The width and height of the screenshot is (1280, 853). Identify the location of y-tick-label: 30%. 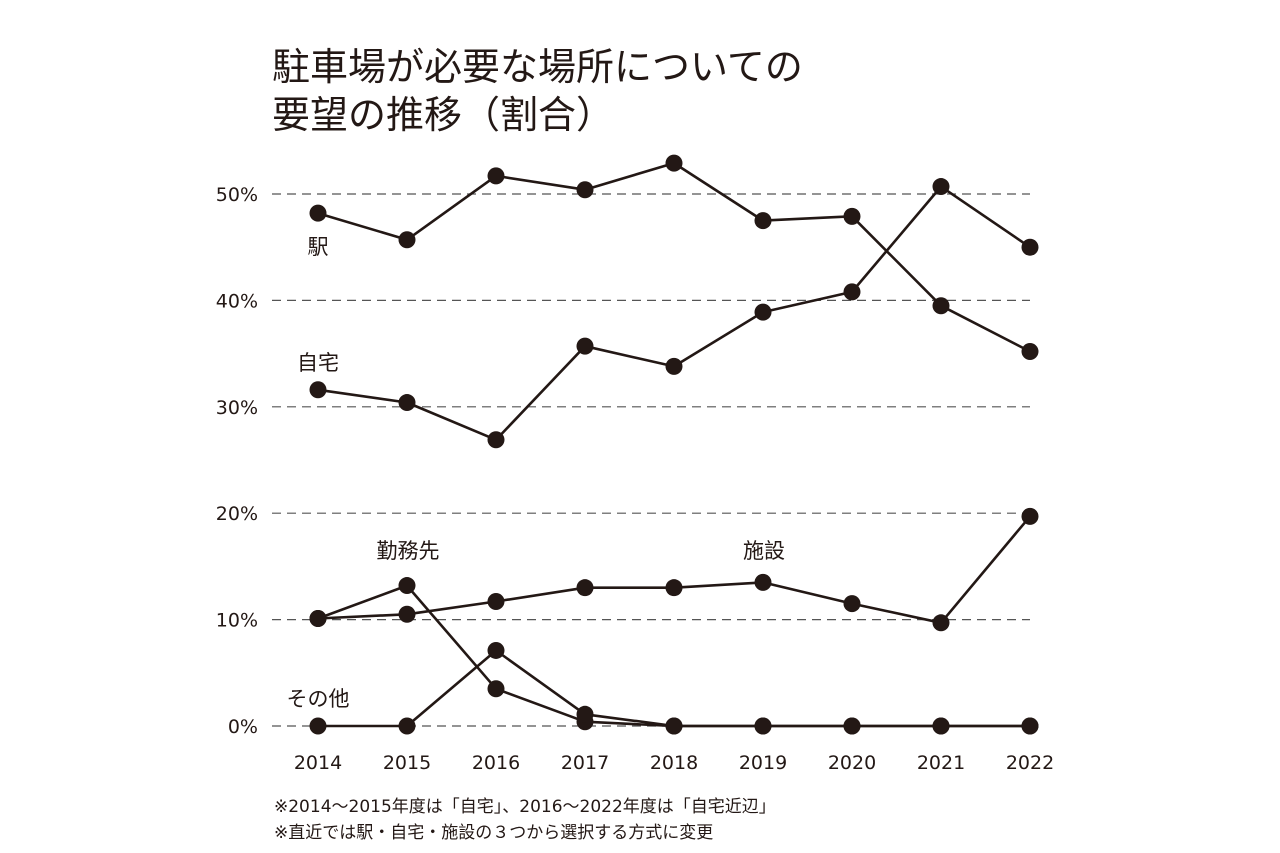
(237, 408).